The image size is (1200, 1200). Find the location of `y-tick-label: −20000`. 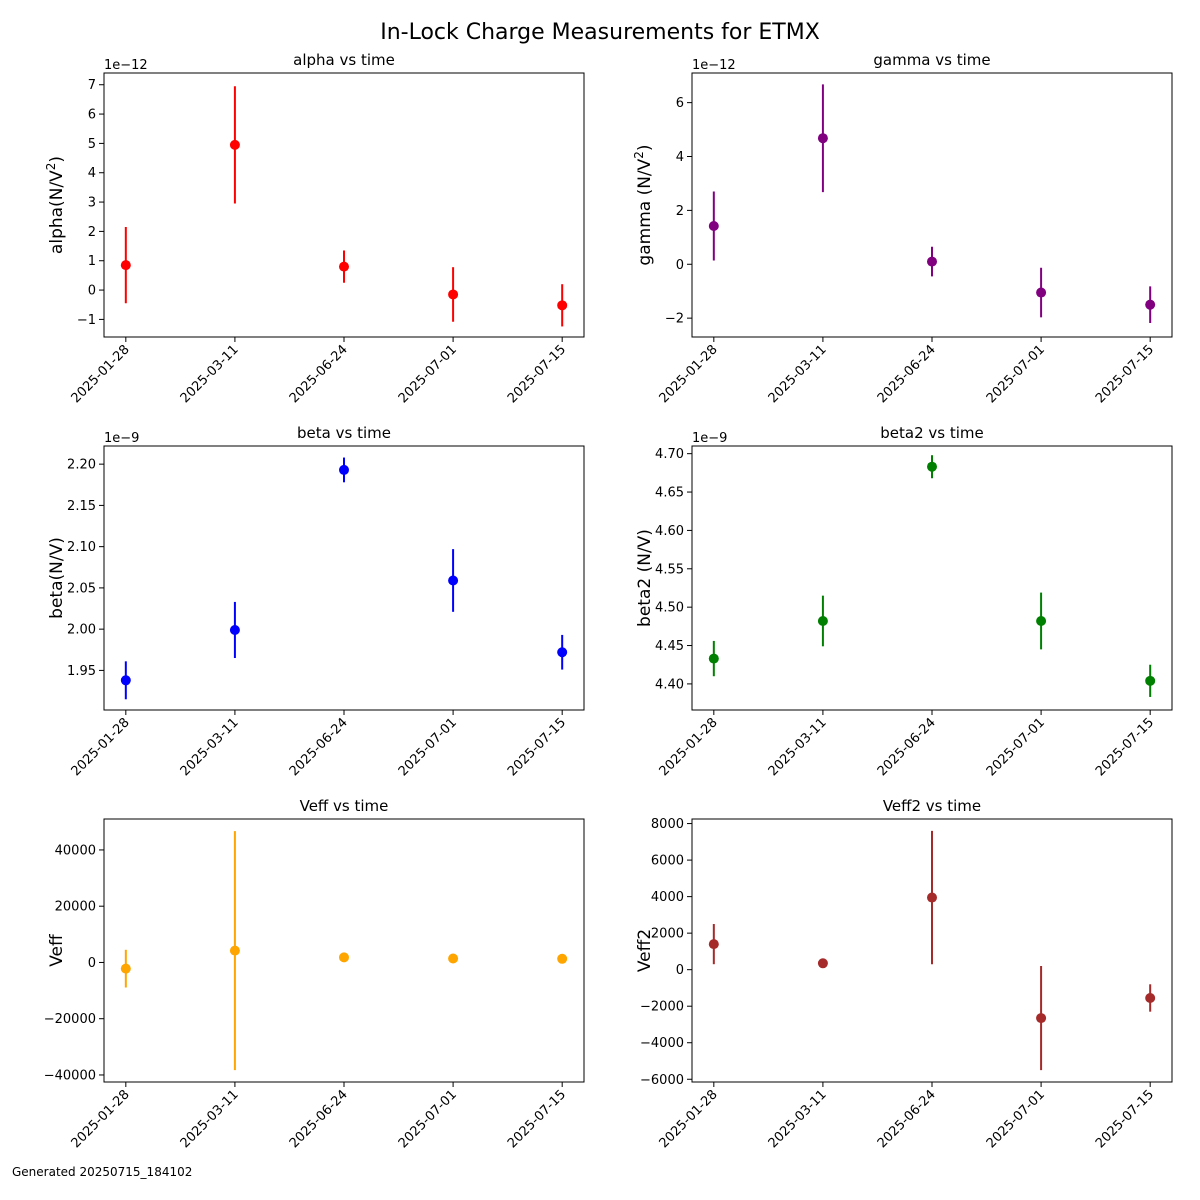

y-tick-label: −20000 is located at coordinates (70, 1019).